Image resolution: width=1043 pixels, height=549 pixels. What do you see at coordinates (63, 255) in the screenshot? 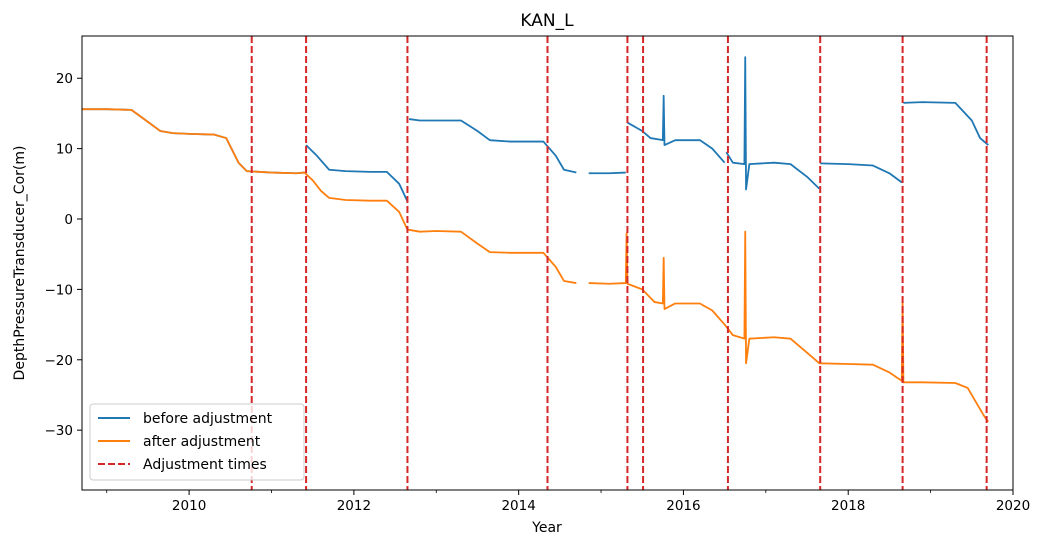
I see `y-axis: 20 10 0 −10 −20 −30` at bounding box center [63, 255].